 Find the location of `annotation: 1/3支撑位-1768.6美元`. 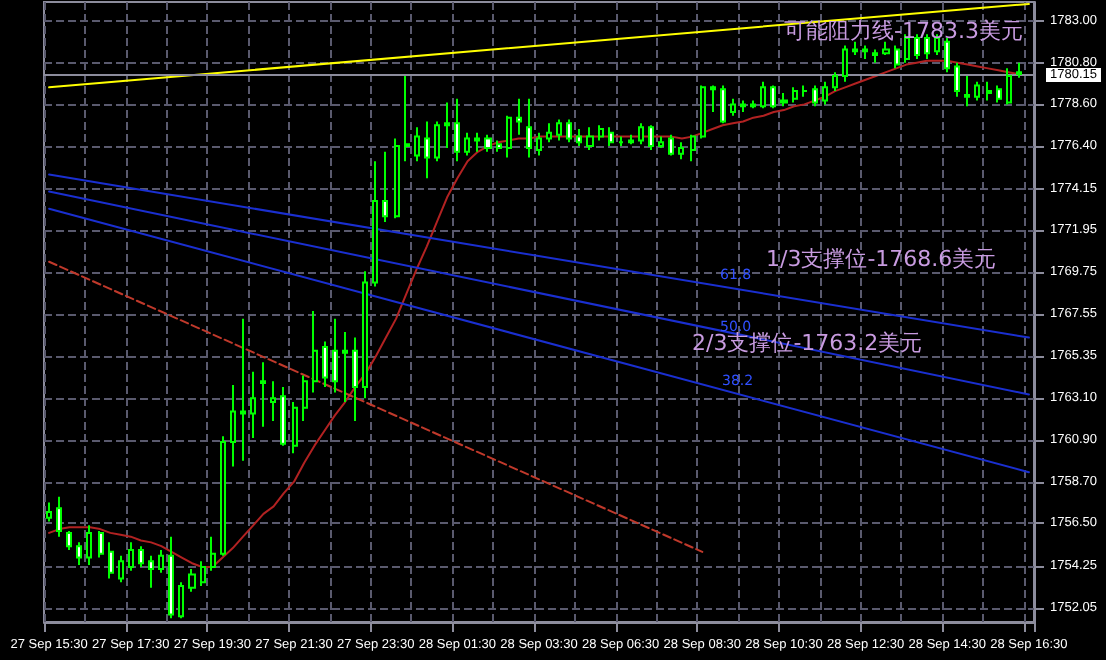

annotation: 1/3支撑位-1768.6美元 is located at coordinates (881, 259).